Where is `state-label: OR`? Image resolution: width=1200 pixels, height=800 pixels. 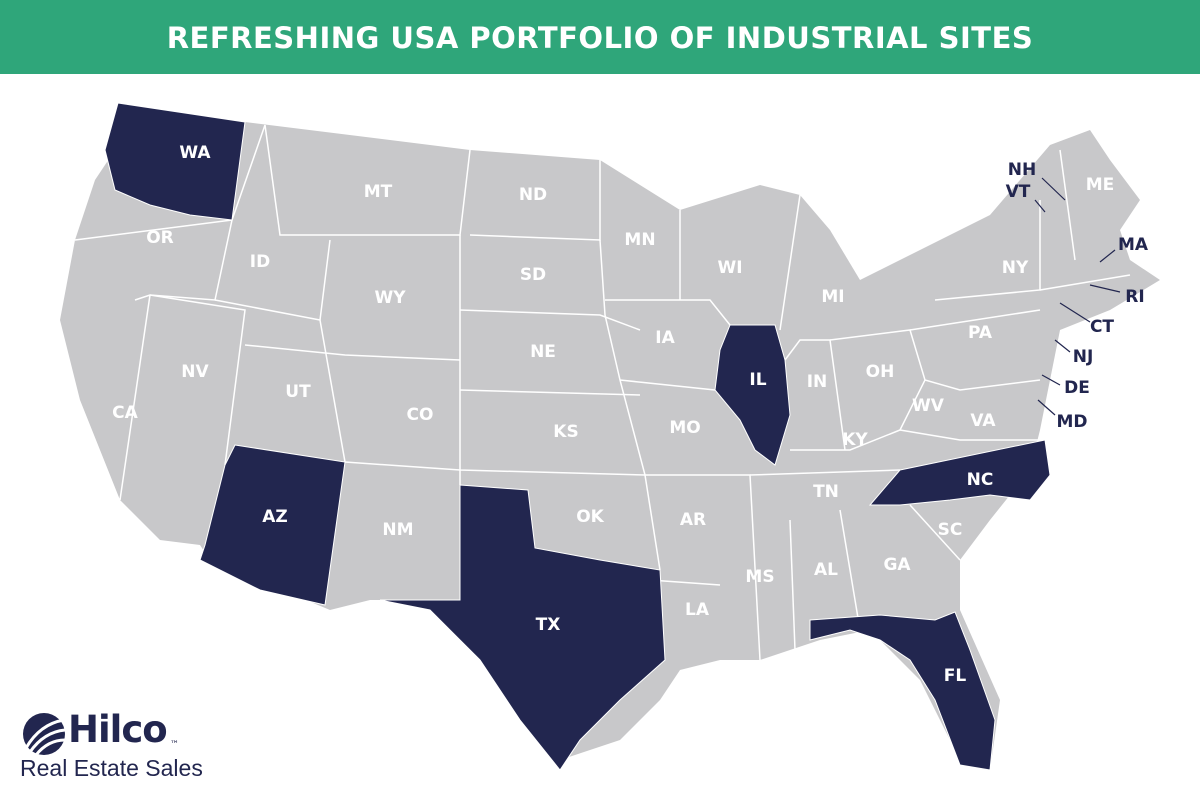 state-label: OR is located at coordinates (160, 238).